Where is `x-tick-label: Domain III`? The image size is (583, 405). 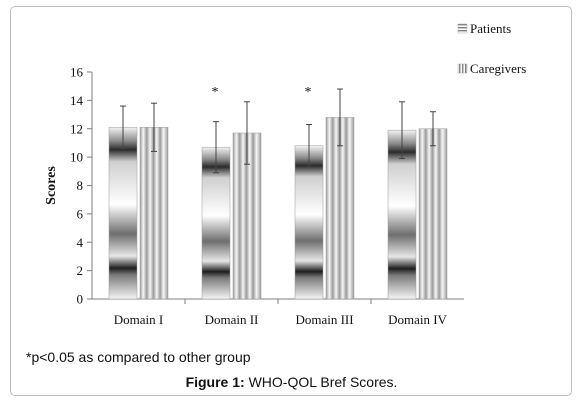 x-tick-label: Domain III is located at coordinates (324, 319).